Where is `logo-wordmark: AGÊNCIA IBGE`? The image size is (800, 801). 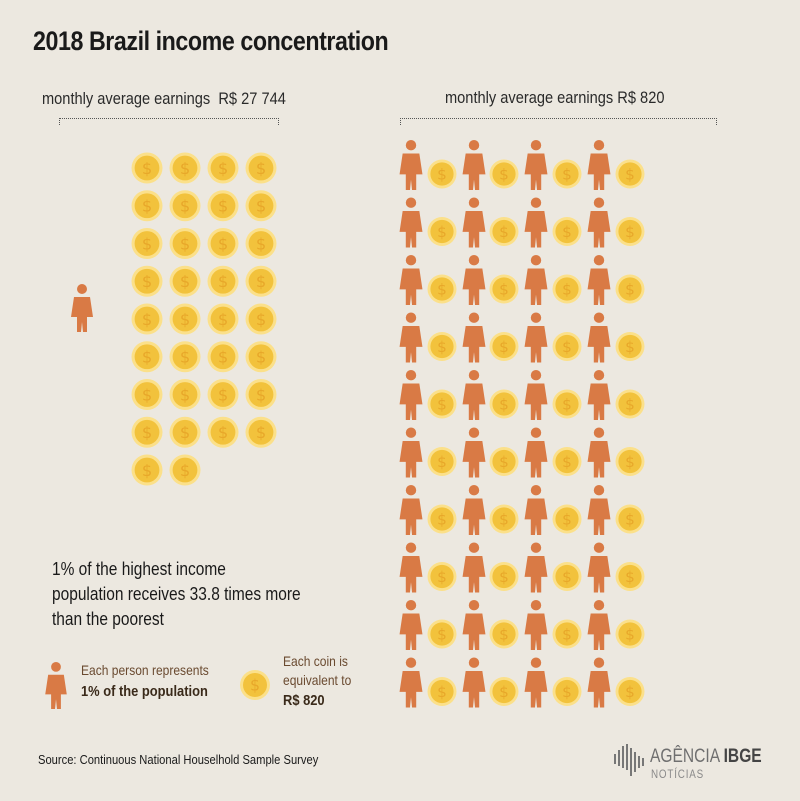
logo-wordmark: AGÊNCIA IBGE is located at coordinates (706, 757).